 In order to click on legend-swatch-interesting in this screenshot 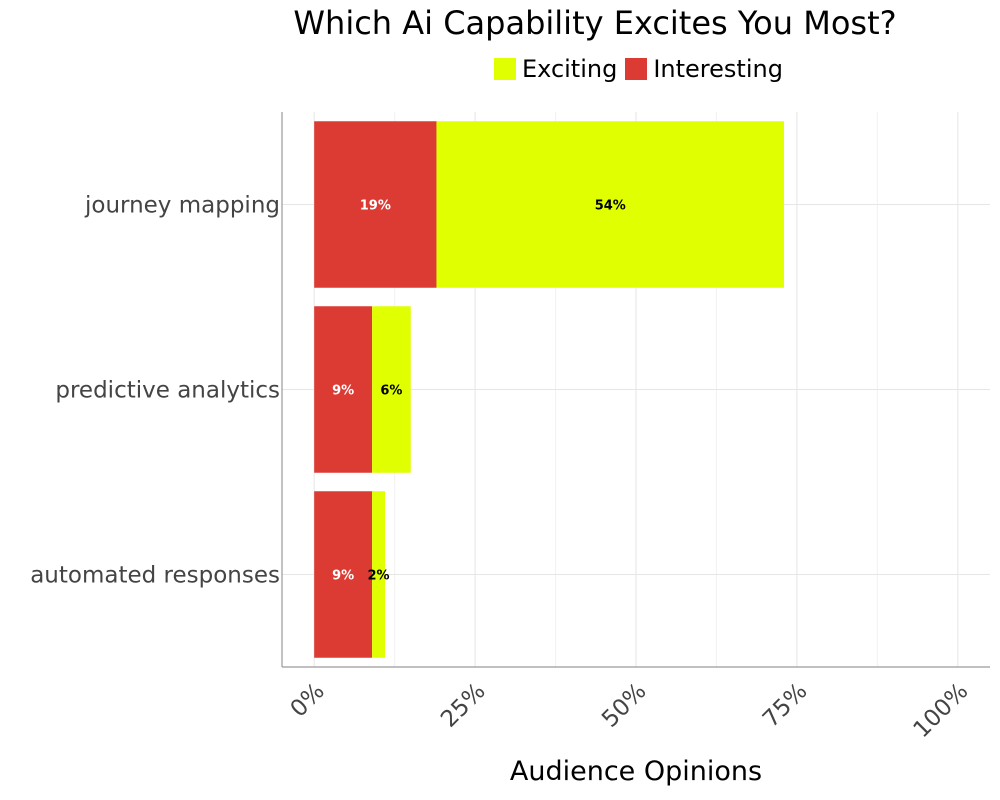, I will do `click(636, 69)`.